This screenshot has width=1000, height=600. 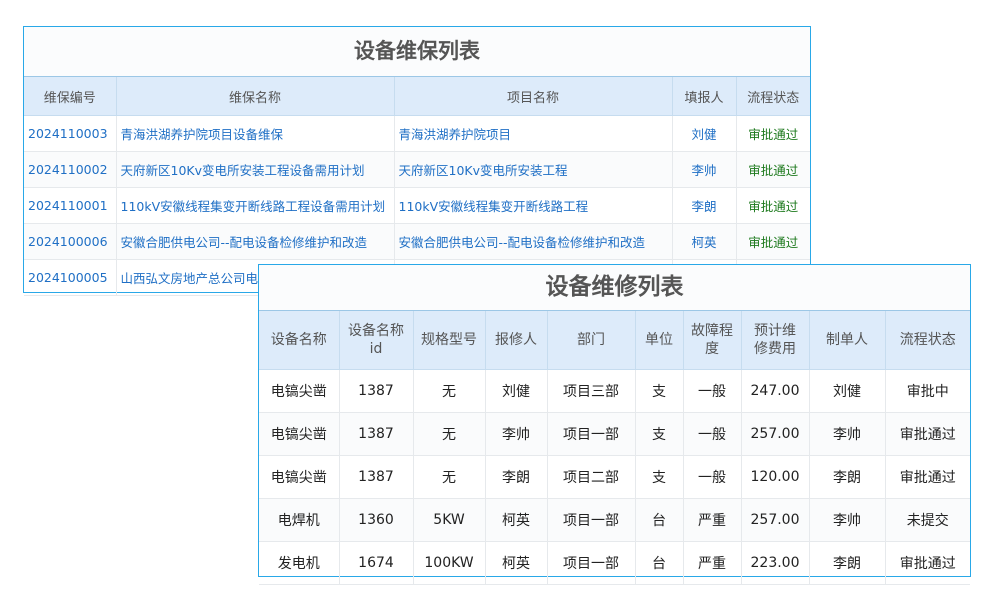 I want to click on table-cell: 项目三部, so click(x=591, y=391).